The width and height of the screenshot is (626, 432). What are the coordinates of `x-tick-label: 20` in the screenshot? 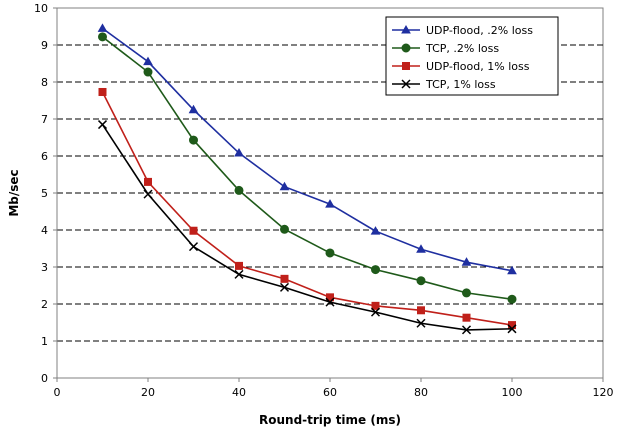 It's located at (148, 392).